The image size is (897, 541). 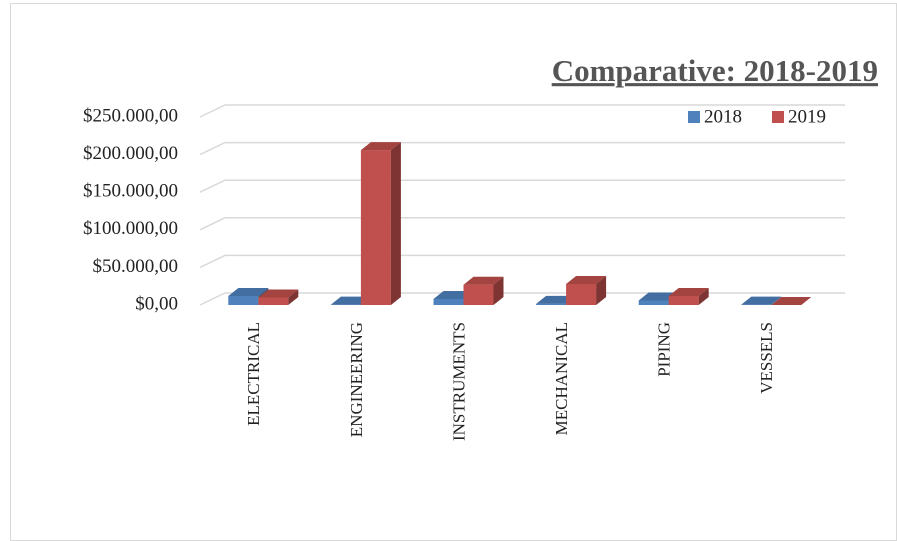 I want to click on x-tick-label: VESSELS, so click(x=766, y=358).